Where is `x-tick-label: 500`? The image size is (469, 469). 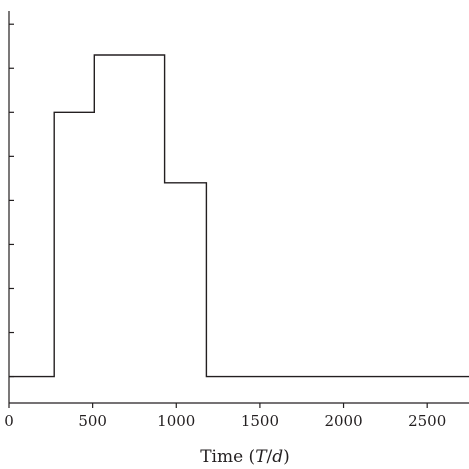 x-tick-label: 500 is located at coordinates (92, 421).